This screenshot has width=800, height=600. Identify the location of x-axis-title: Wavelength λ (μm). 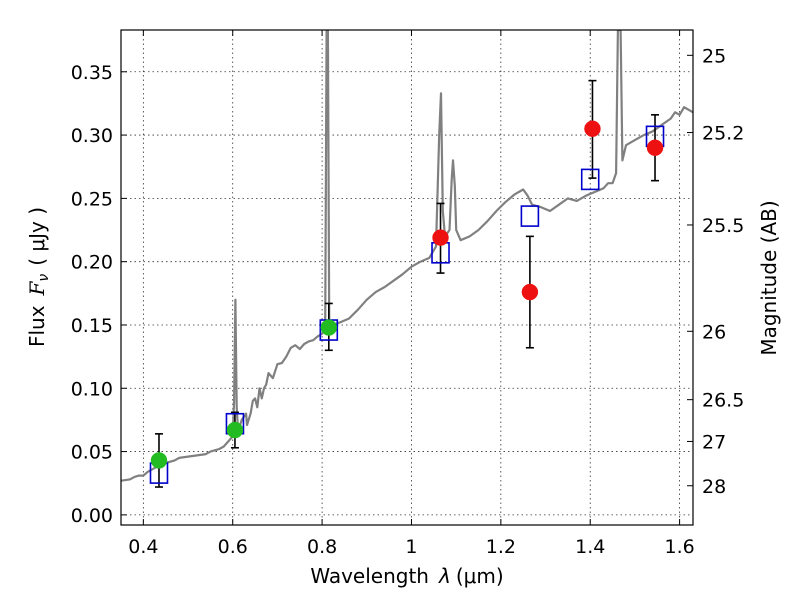
(406, 576).